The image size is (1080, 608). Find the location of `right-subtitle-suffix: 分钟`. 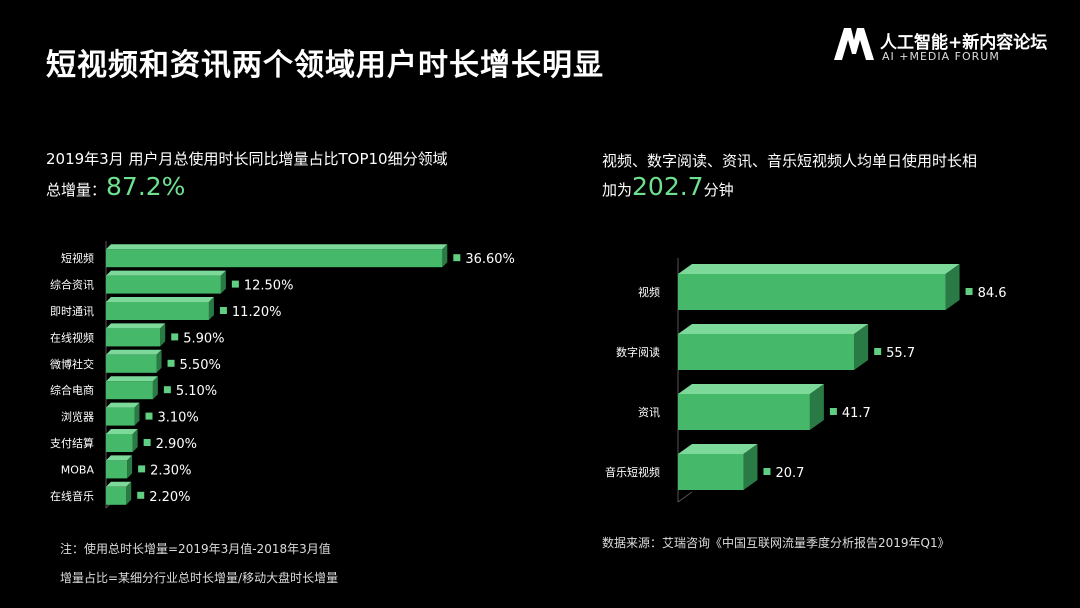

right-subtitle-suffix: 分钟 is located at coordinates (718, 190).